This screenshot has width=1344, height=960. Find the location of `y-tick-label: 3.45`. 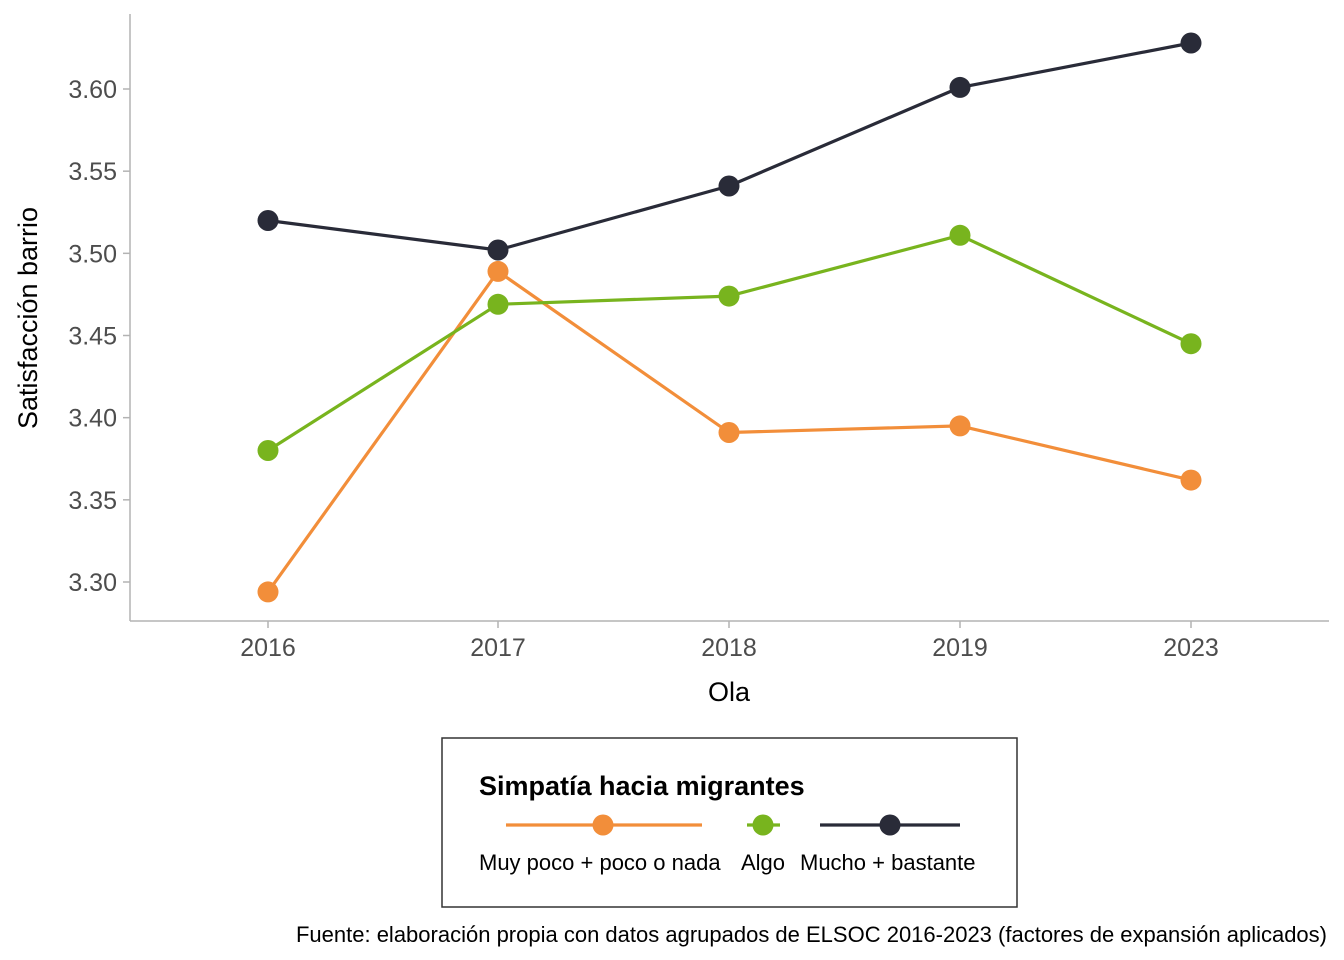

y-tick-label: 3.45 is located at coordinates (92, 337).